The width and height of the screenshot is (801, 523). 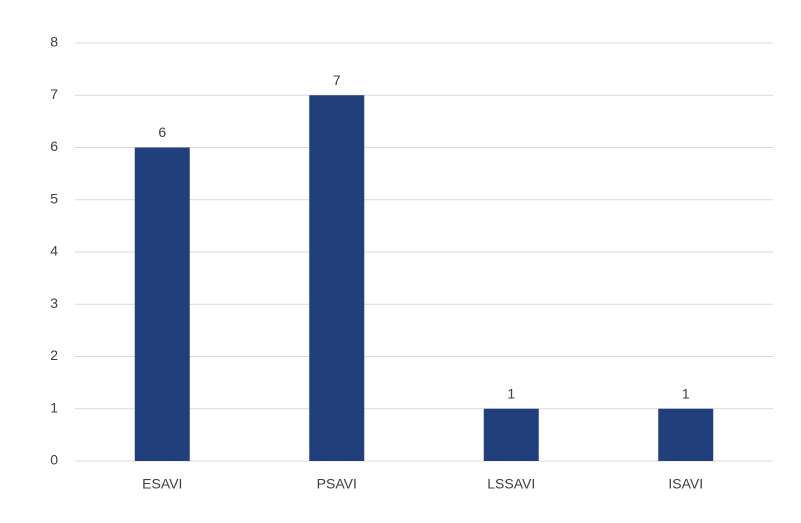 I want to click on x-tick-label: PSAVI, so click(x=337, y=484).